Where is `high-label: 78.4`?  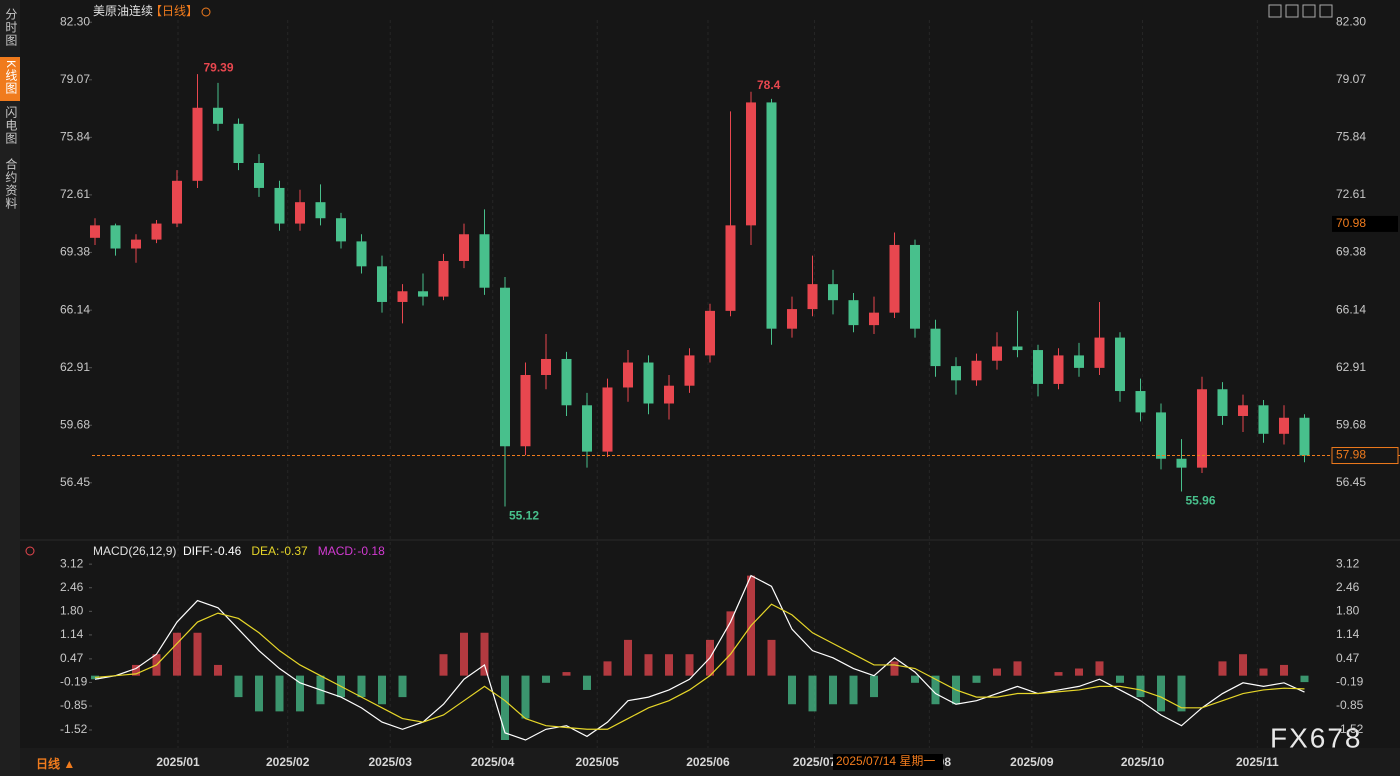 high-label: 78.4 is located at coordinates (769, 85).